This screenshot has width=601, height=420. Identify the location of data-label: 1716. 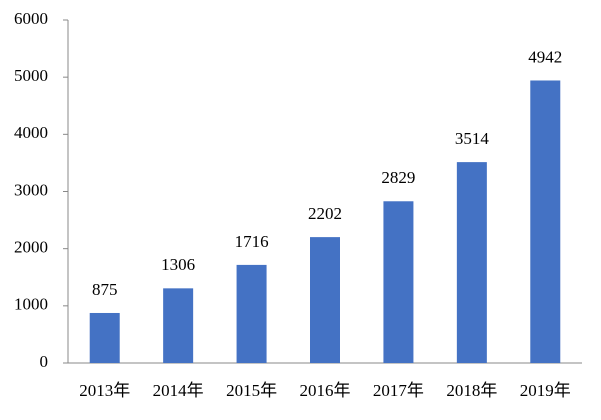
(252, 241).